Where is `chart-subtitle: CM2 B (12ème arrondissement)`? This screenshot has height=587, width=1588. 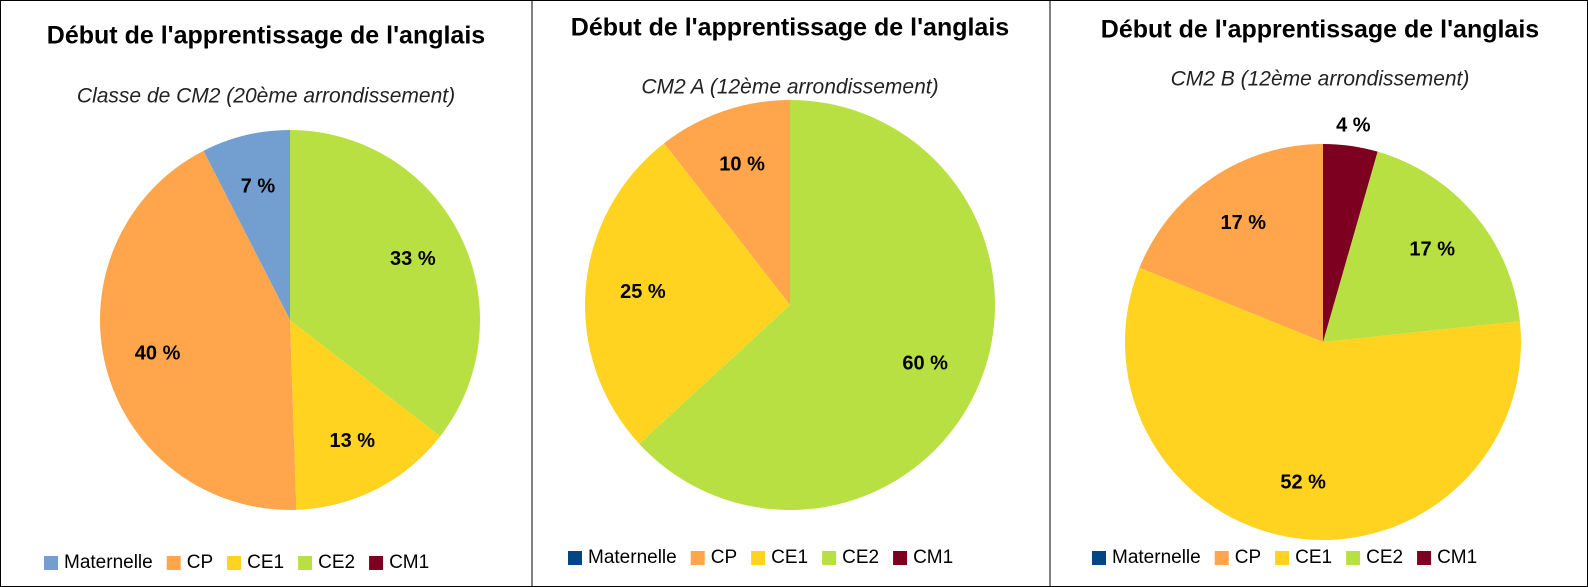 chart-subtitle: CM2 B (12ème arrondissement) is located at coordinates (1320, 79).